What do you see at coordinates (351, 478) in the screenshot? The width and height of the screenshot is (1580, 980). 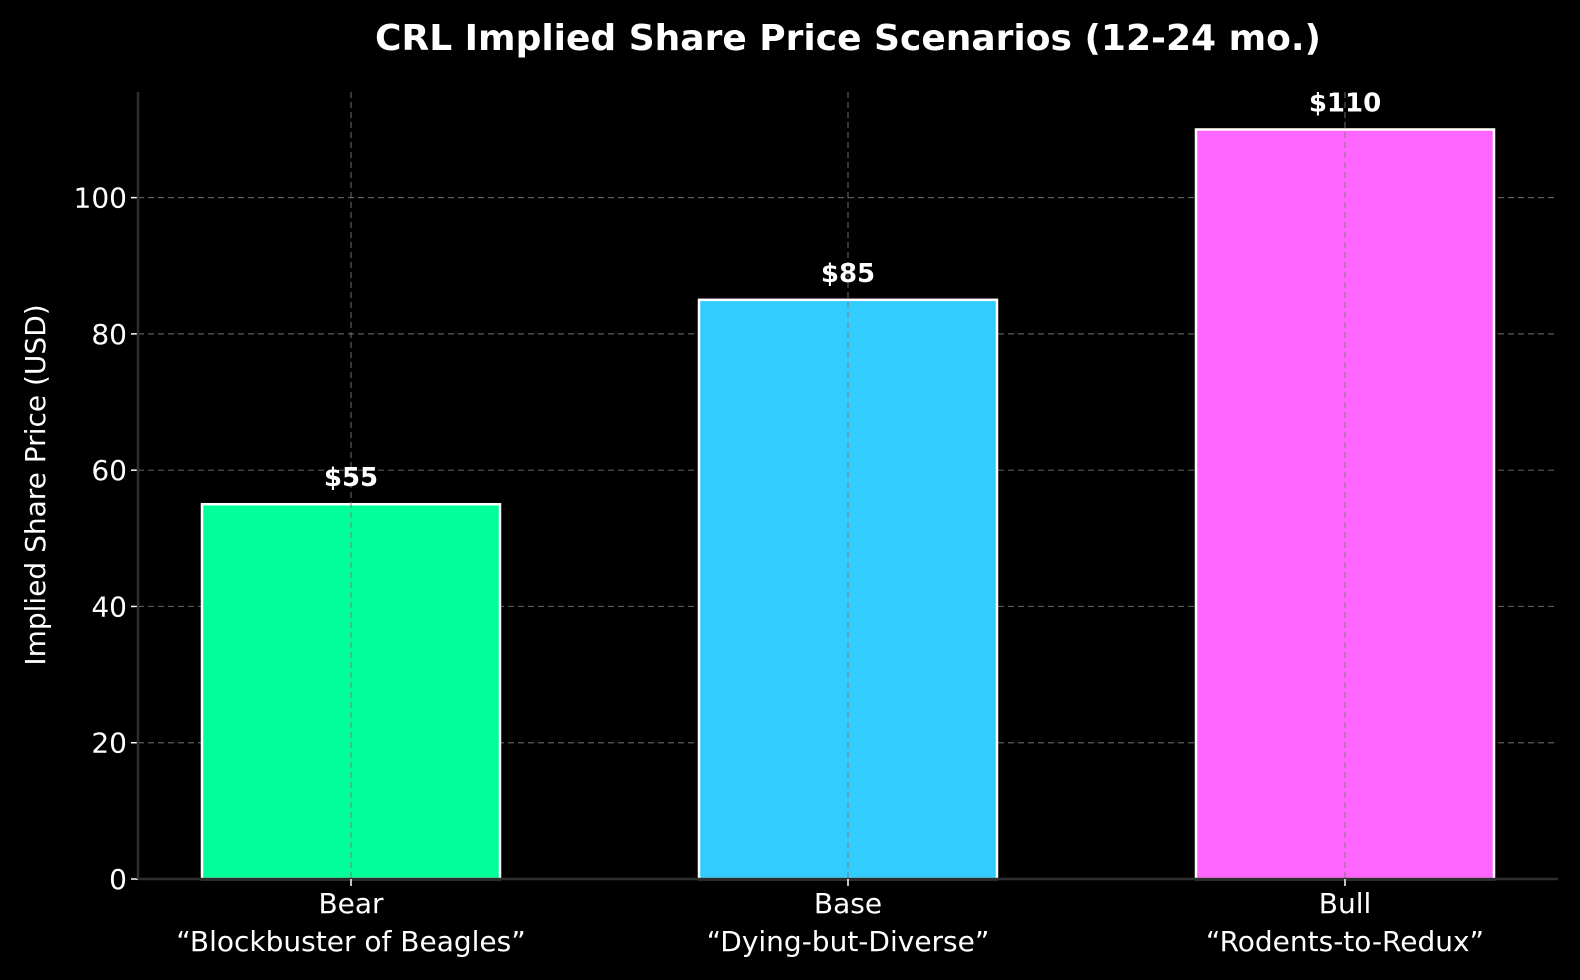 I see `data-label: $55` at bounding box center [351, 478].